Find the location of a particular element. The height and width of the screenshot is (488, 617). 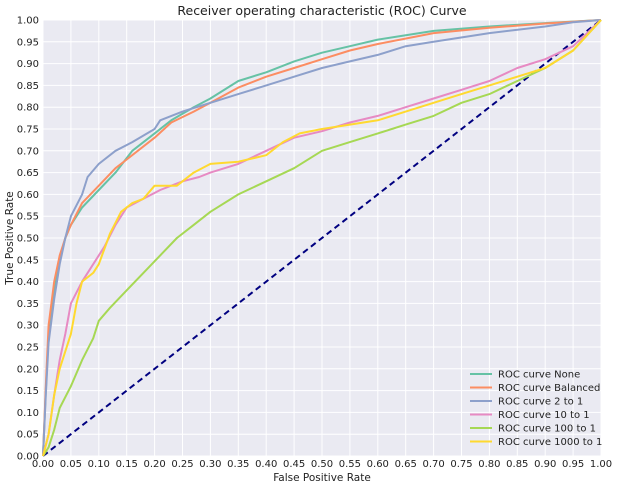

y-tick-label: 0.05 is located at coordinates (28, 435).